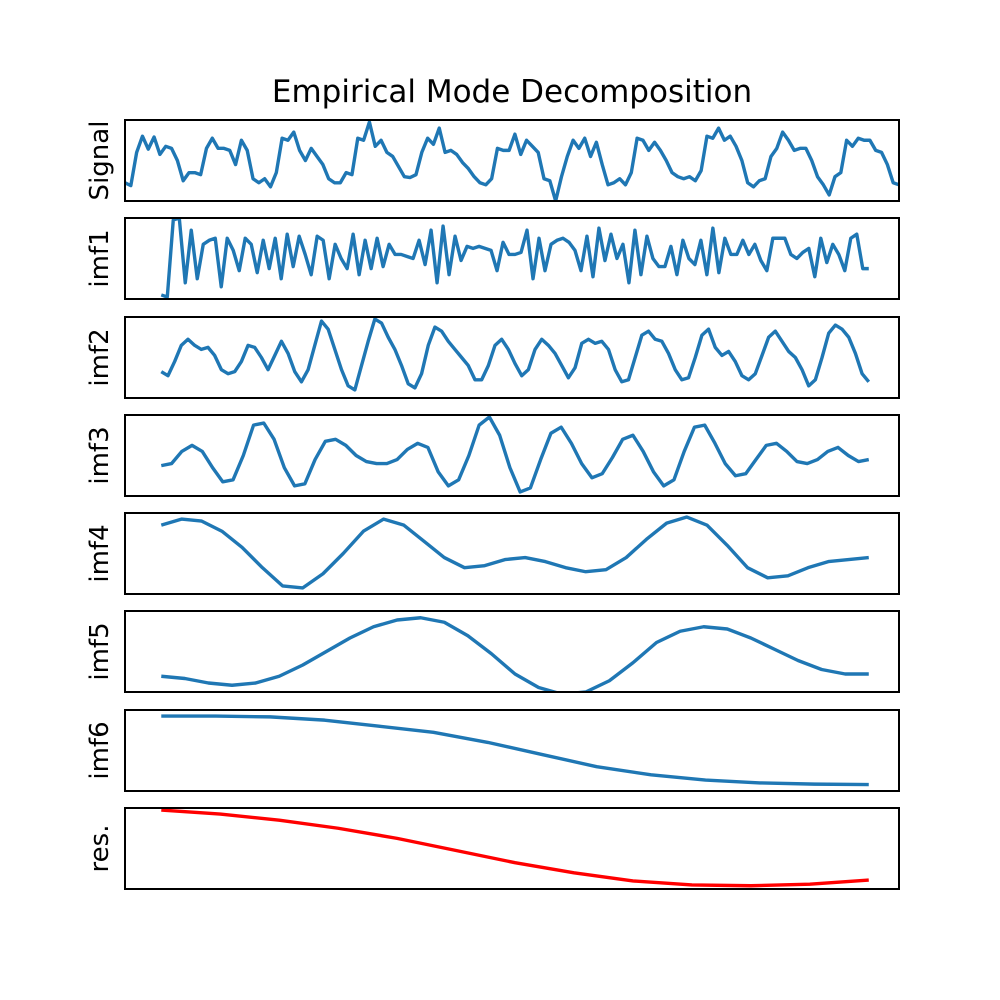 The image size is (1000, 1000). I want to click on panel-Signal: Signal, so click(492, 160).